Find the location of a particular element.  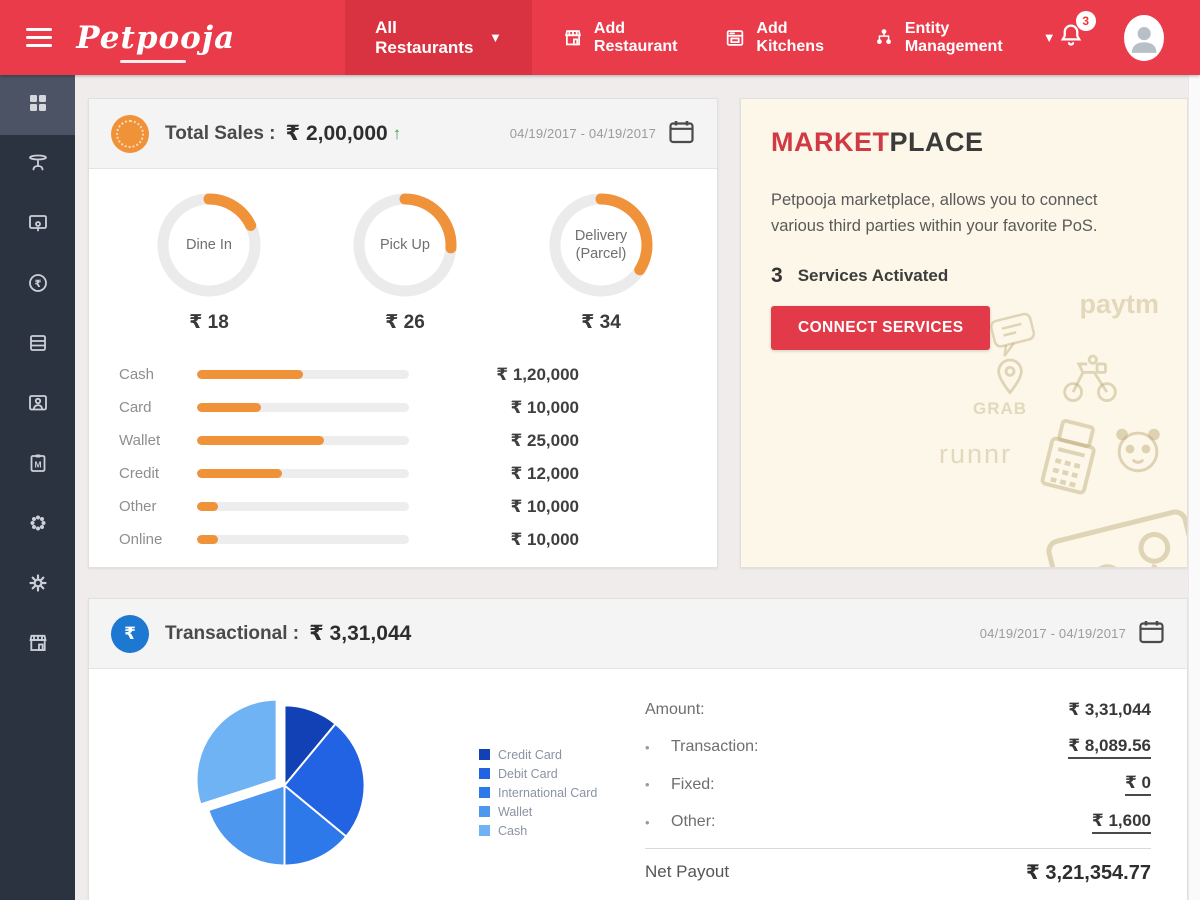

rupee-coin-icon: ₹ is located at coordinates (38, 285).